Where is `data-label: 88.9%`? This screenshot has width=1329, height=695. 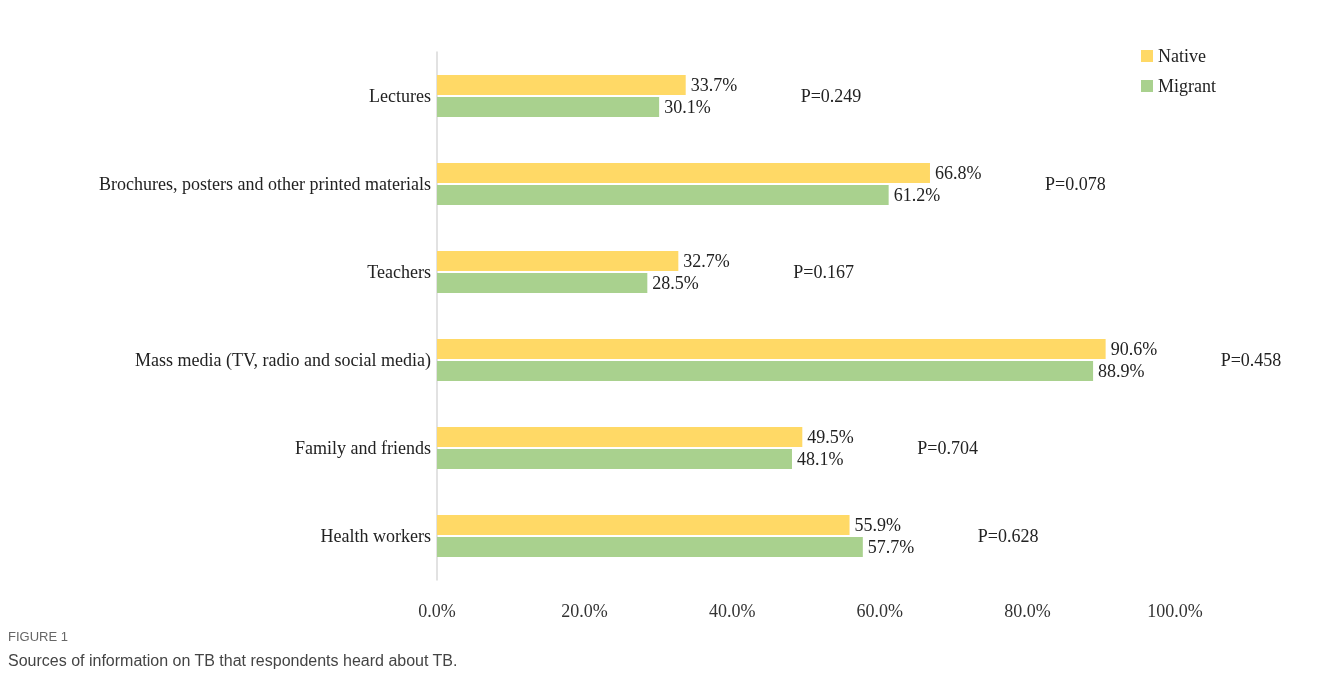 data-label: 88.9% is located at coordinates (1121, 371).